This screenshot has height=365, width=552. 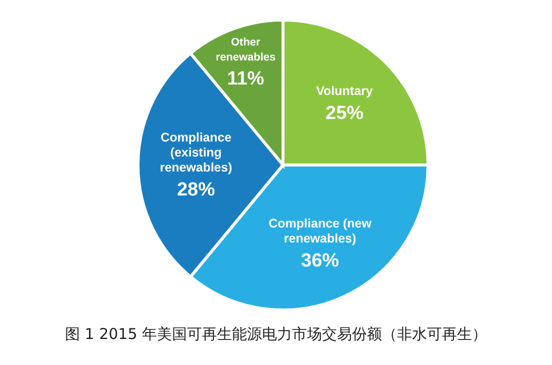 What do you see at coordinates (276, 334) in the screenshot?
I see `text: 图 1 2015 年美国可再生能源电力市场交易份额（非水可再生）` at bounding box center [276, 334].